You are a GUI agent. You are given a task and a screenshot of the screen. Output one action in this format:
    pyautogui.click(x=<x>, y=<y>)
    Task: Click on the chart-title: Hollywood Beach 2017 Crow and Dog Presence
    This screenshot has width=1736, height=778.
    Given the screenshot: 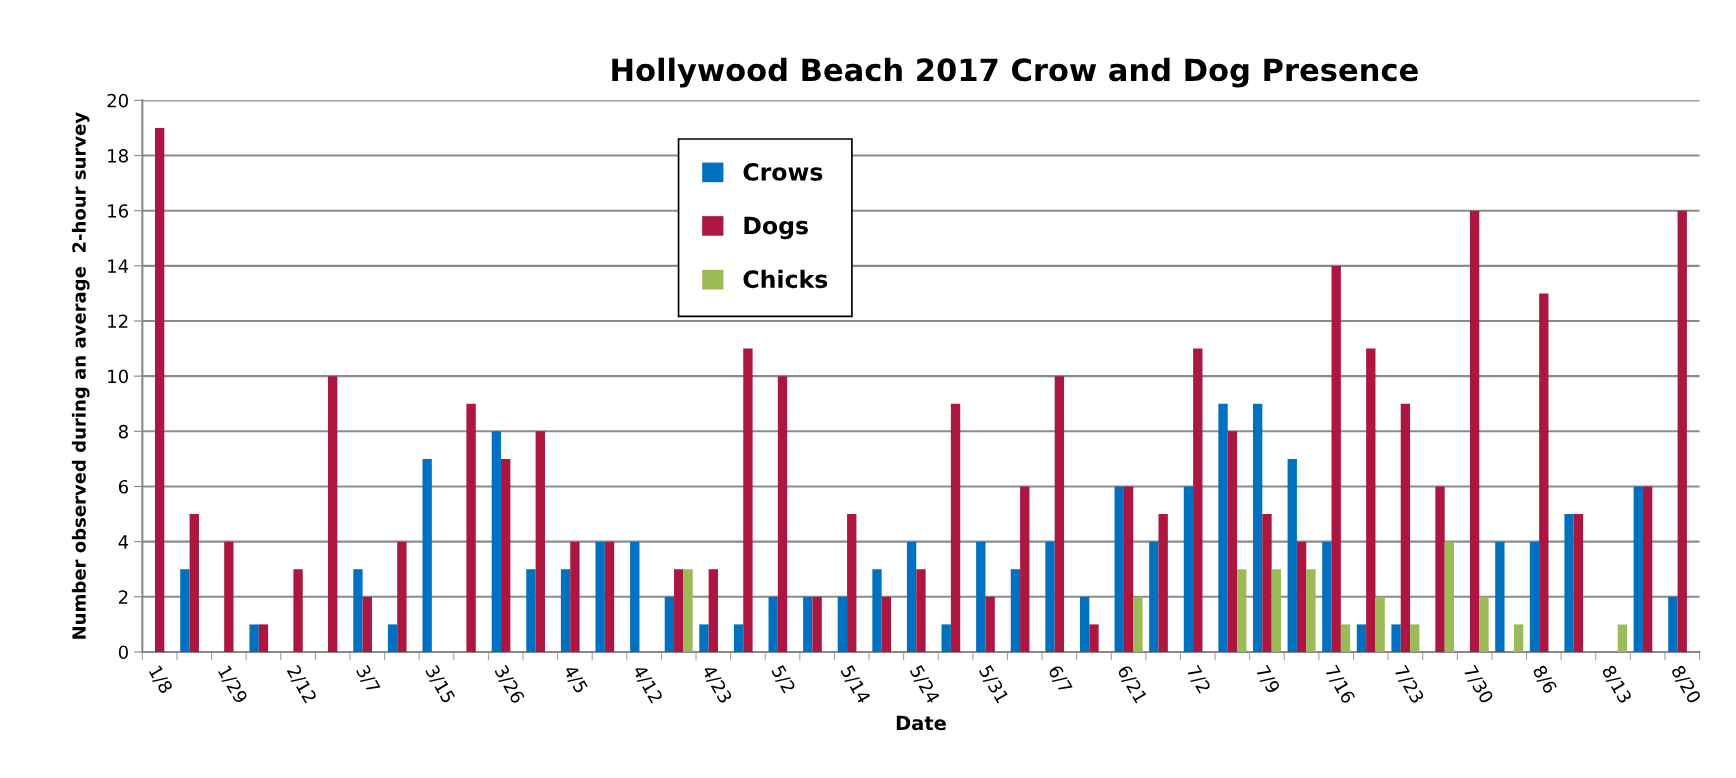 What is the action you would take?
    pyautogui.click(x=1015, y=72)
    